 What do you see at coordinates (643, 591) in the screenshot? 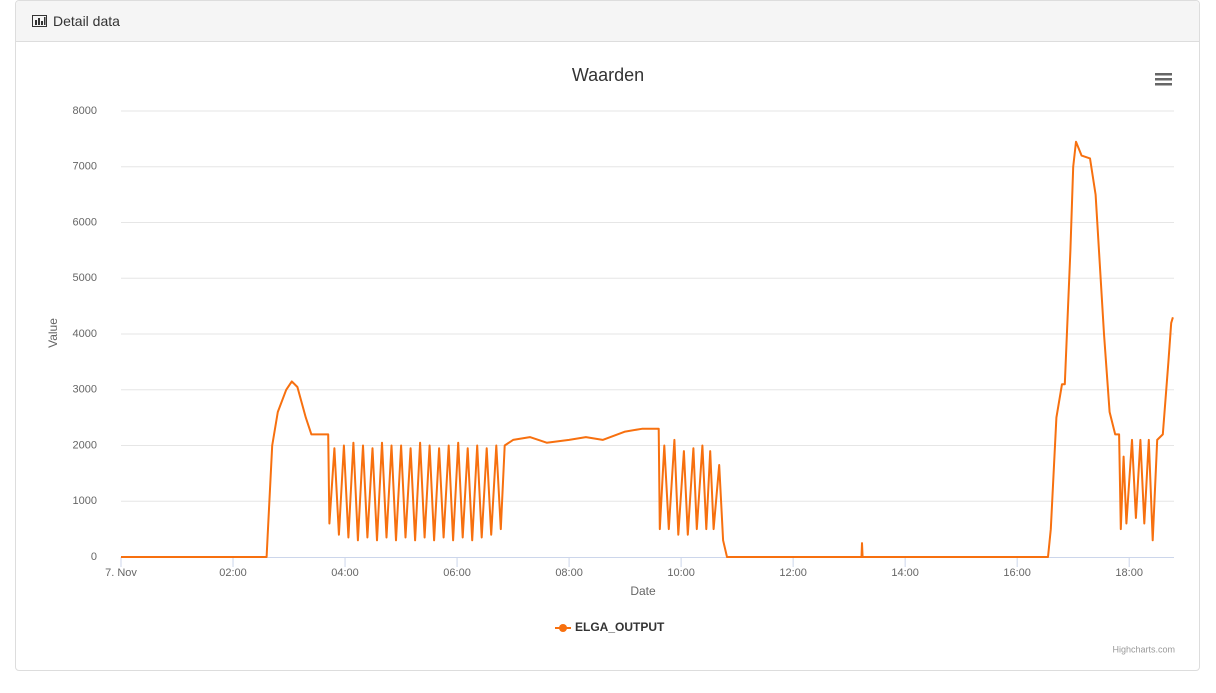
I see `x-axis-title: Date` at bounding box center [643, 591].